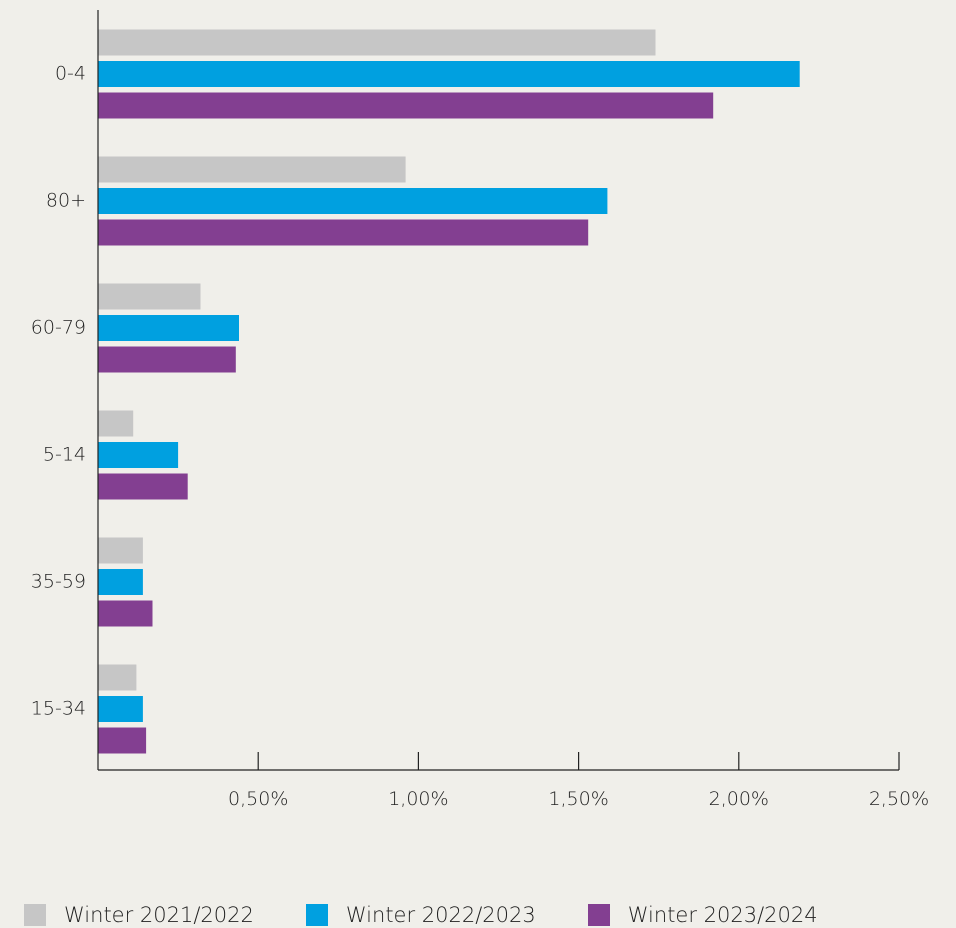 The image size is (956, 928). Describe the element at coordinates (159, 915) in the screenshot. I see `legend-label-series-0: Winter 2021/2022` at that location.